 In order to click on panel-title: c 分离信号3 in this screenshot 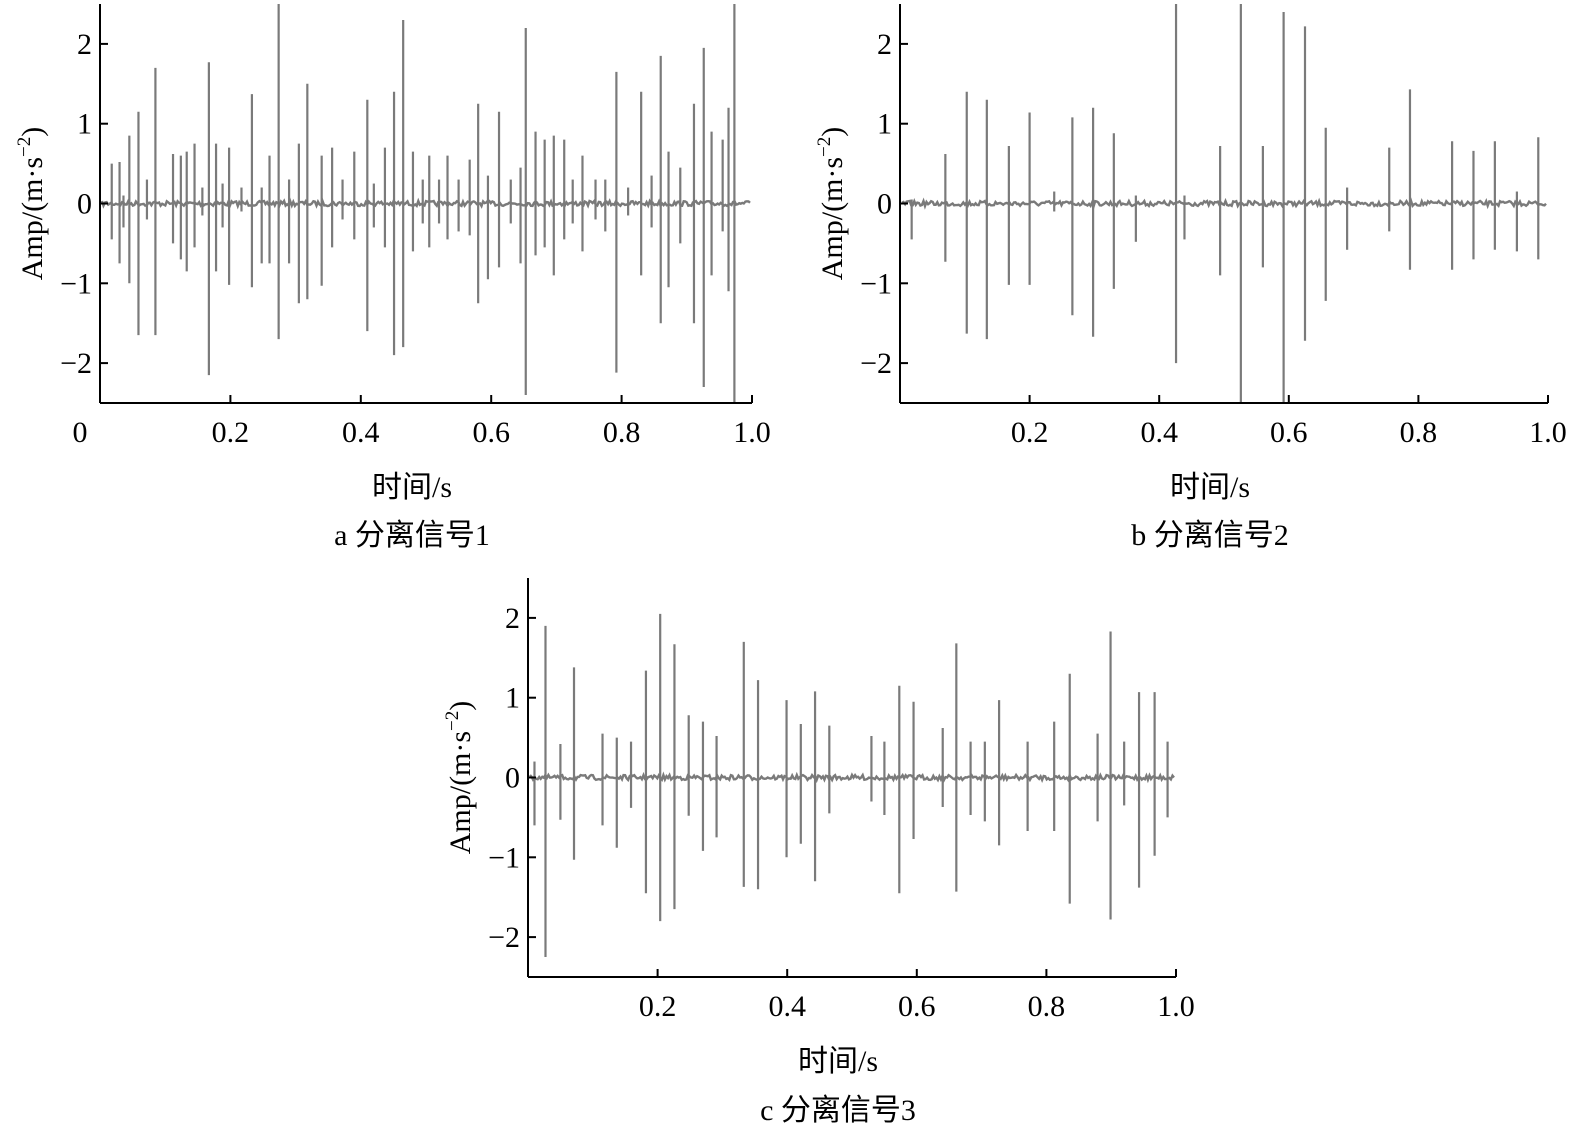, I will do `click(838, 1110)`.